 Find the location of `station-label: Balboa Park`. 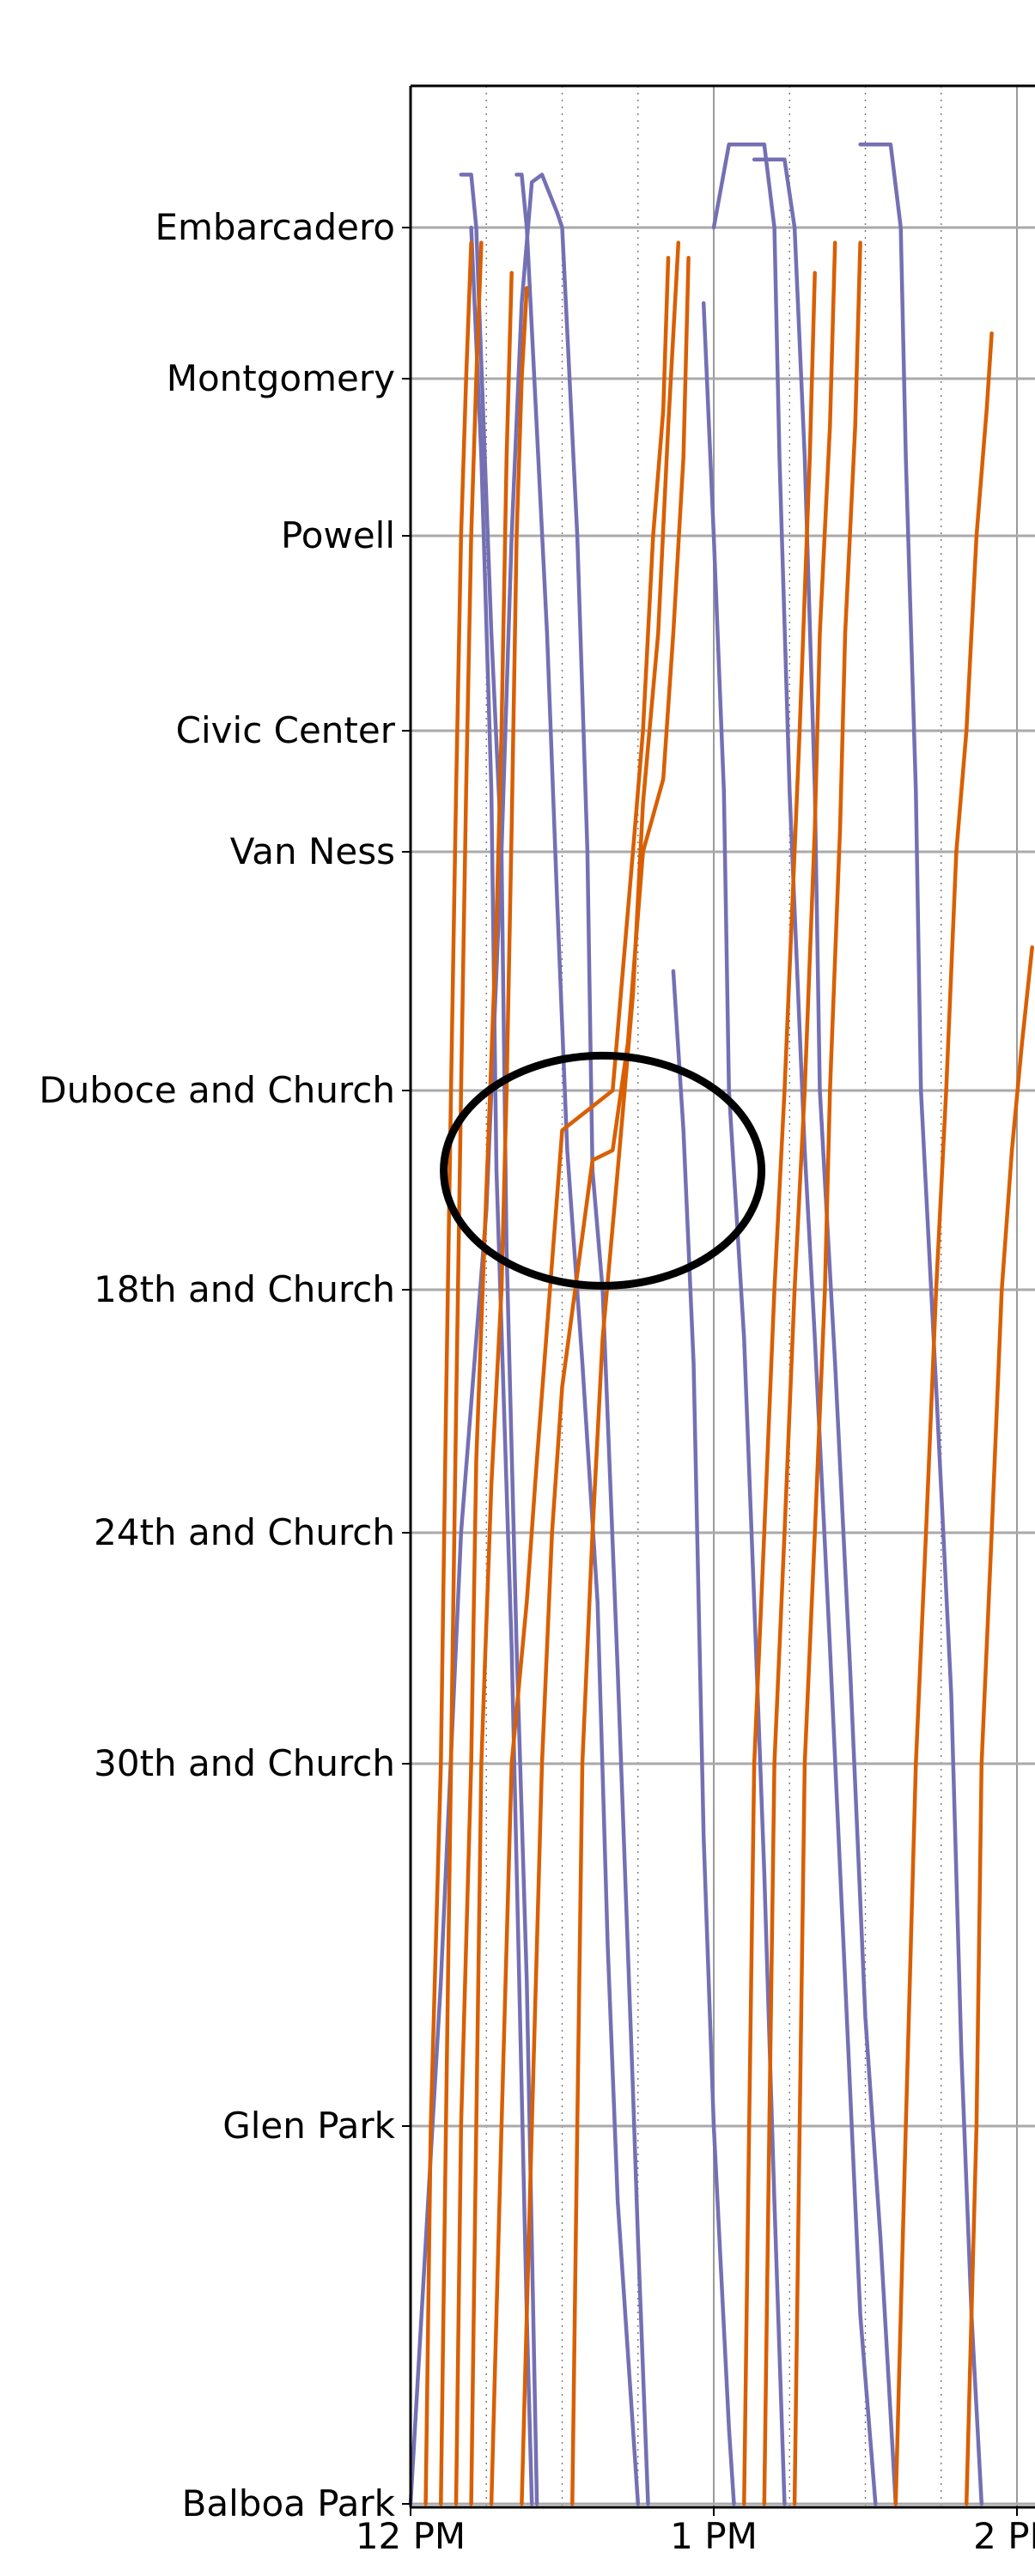

station-label: Balboa Park is located at coordinates (289, 2503).